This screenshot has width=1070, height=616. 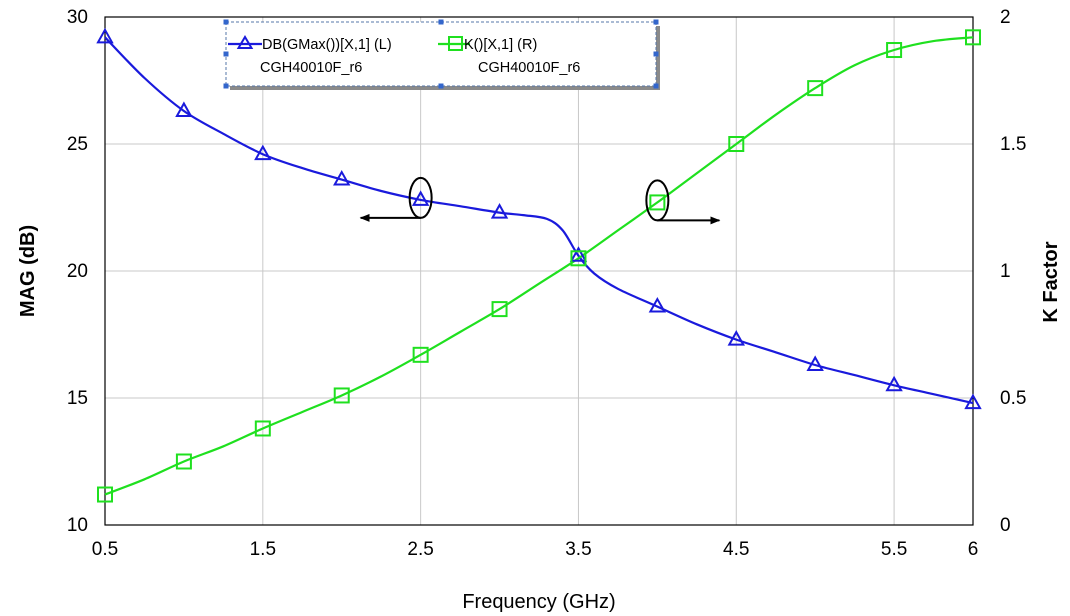 I want to click on legend-box, so click(x=441, y=54).